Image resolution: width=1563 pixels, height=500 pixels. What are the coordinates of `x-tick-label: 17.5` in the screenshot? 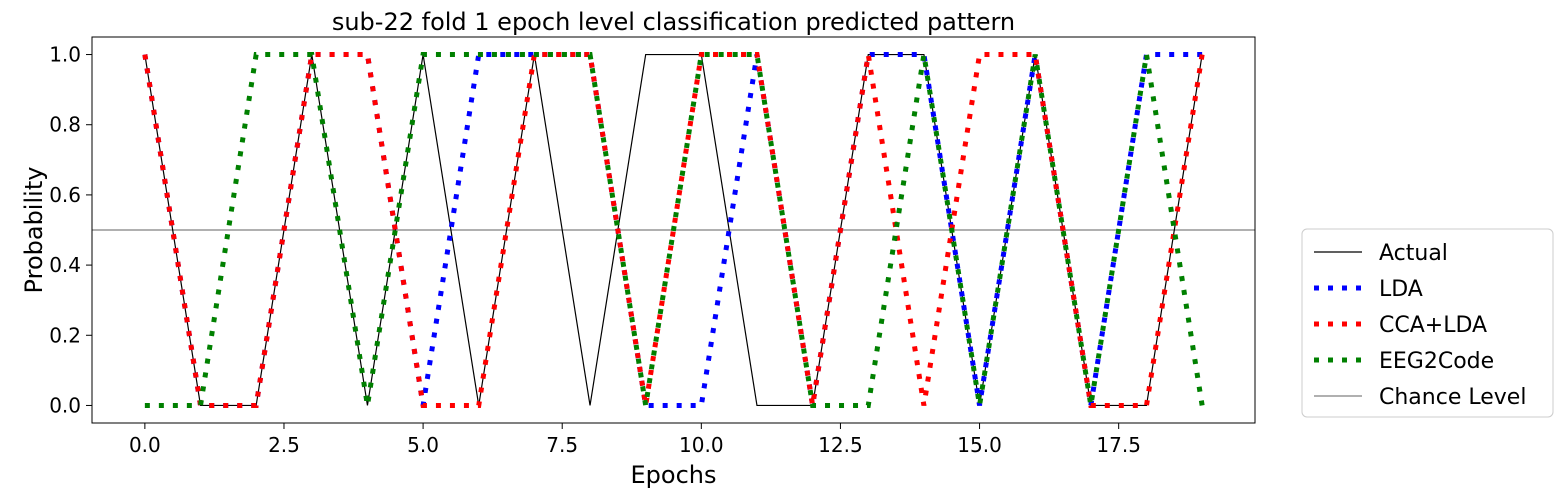 It's located at (1118, 445).